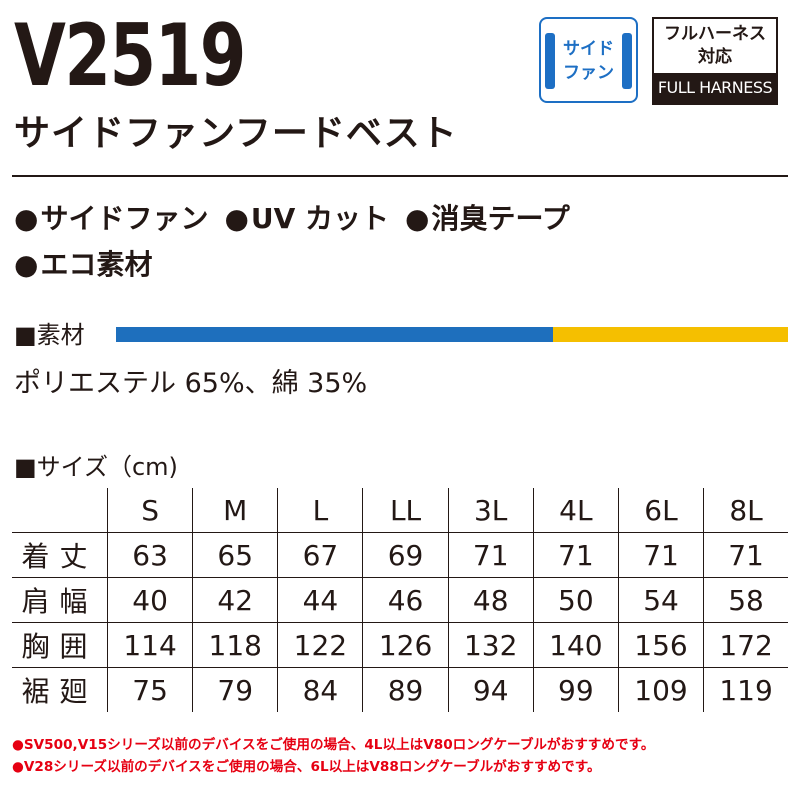 This screenshot has width=800, height=800. Describe the element at coordinates (306, 219) in the screenshot. I see `feature-item: UV カット` at that location.